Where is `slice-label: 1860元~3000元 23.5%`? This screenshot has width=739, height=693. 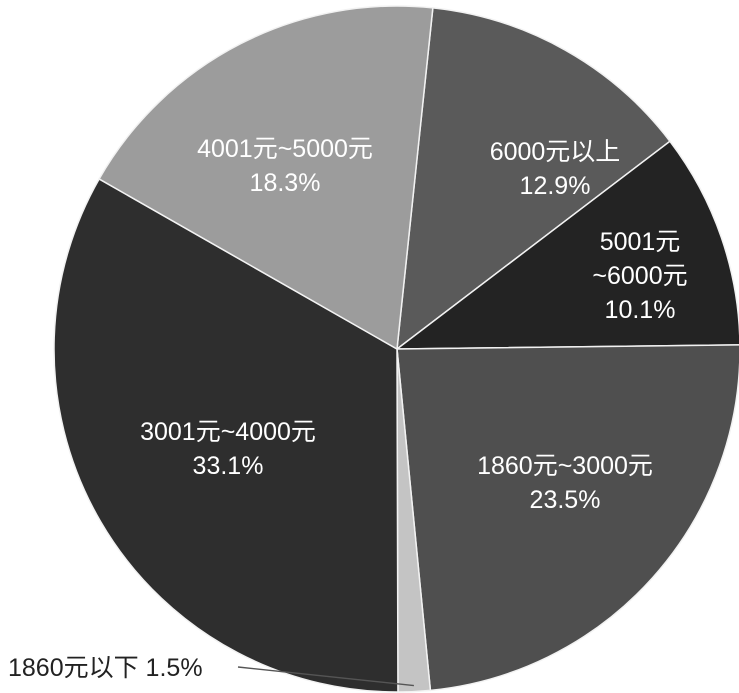
slice-label: 1860元~3000元 23.5% is located at coordinates (565, 483).